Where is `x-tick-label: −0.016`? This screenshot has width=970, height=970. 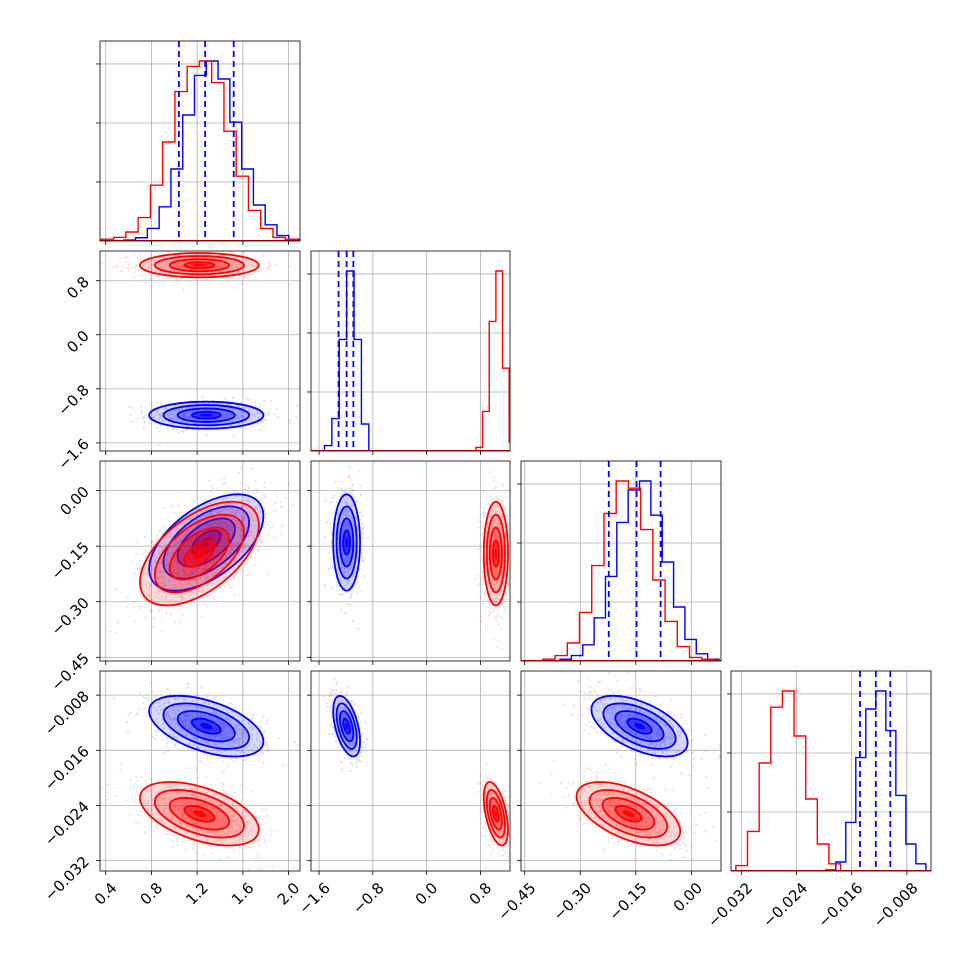
x-tick-label: −0.016 is located at coordinates (840, 905).